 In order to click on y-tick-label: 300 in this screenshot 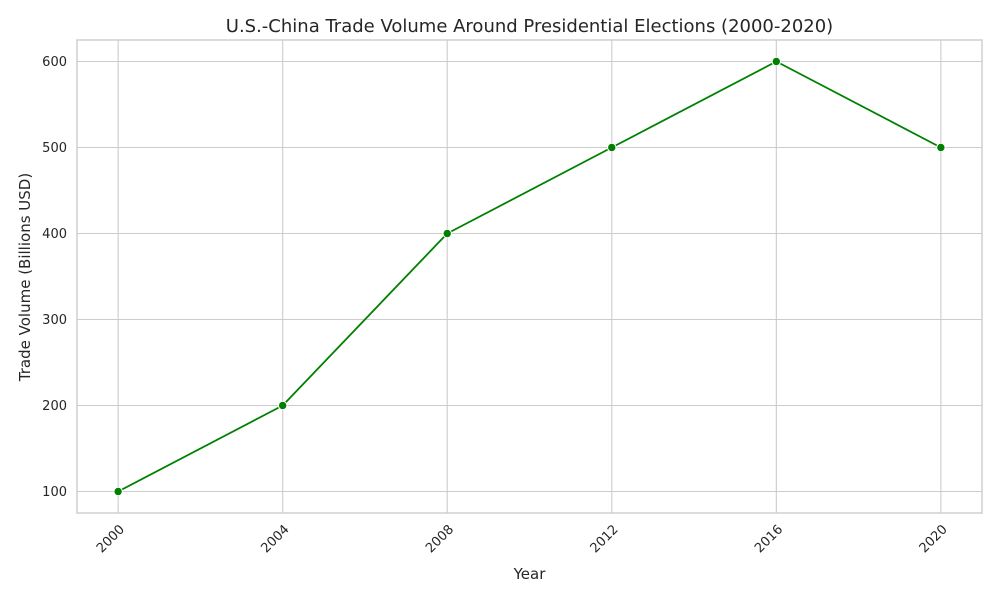, I will do `click(54, 320)`.